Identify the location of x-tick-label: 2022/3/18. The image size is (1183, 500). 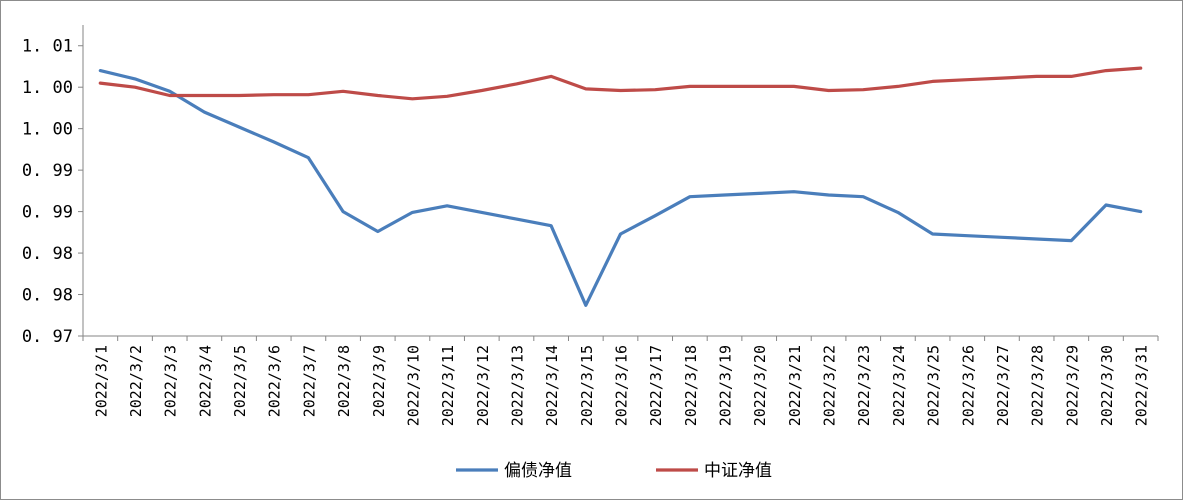
(691, 385).